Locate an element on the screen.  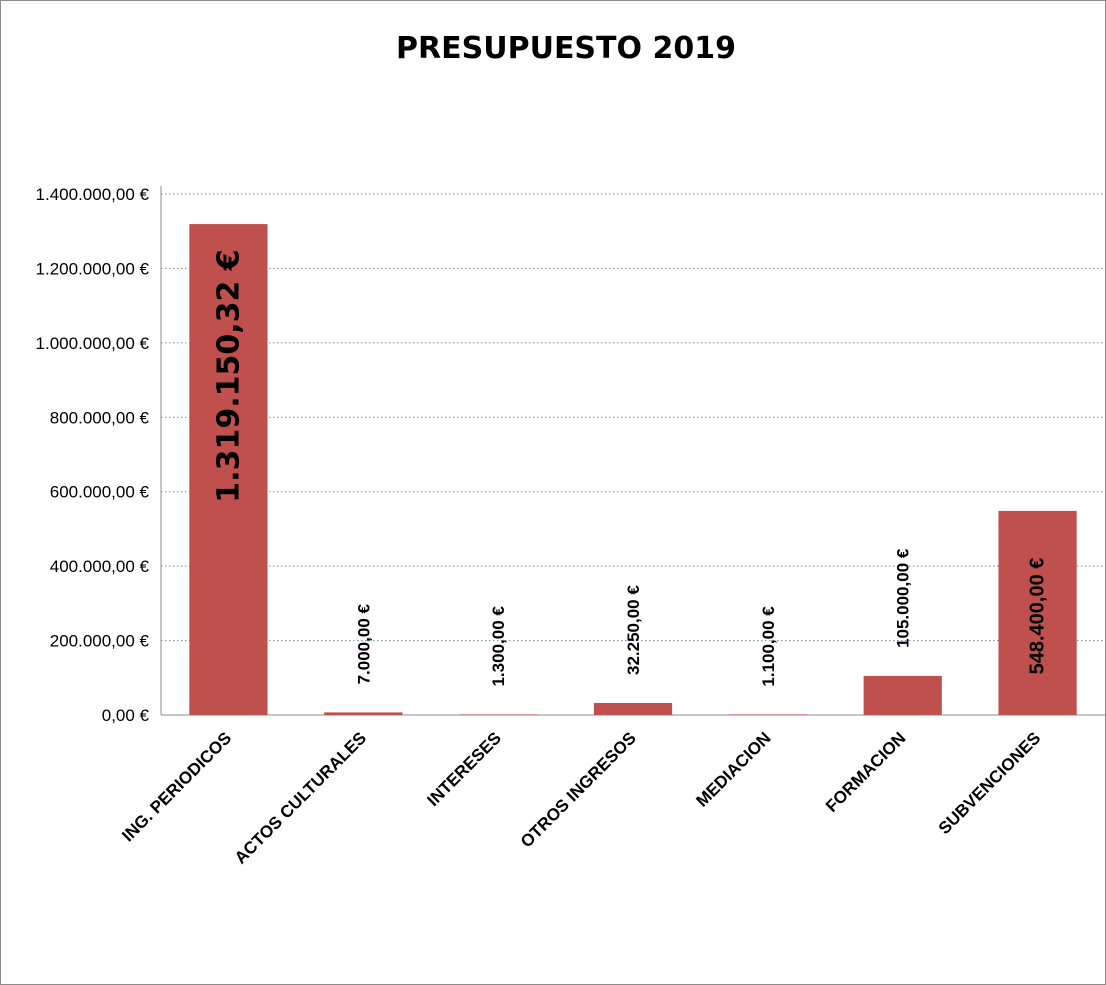
y-tick-label: 1.200.000,00 € is located at coordinates (93, 268).